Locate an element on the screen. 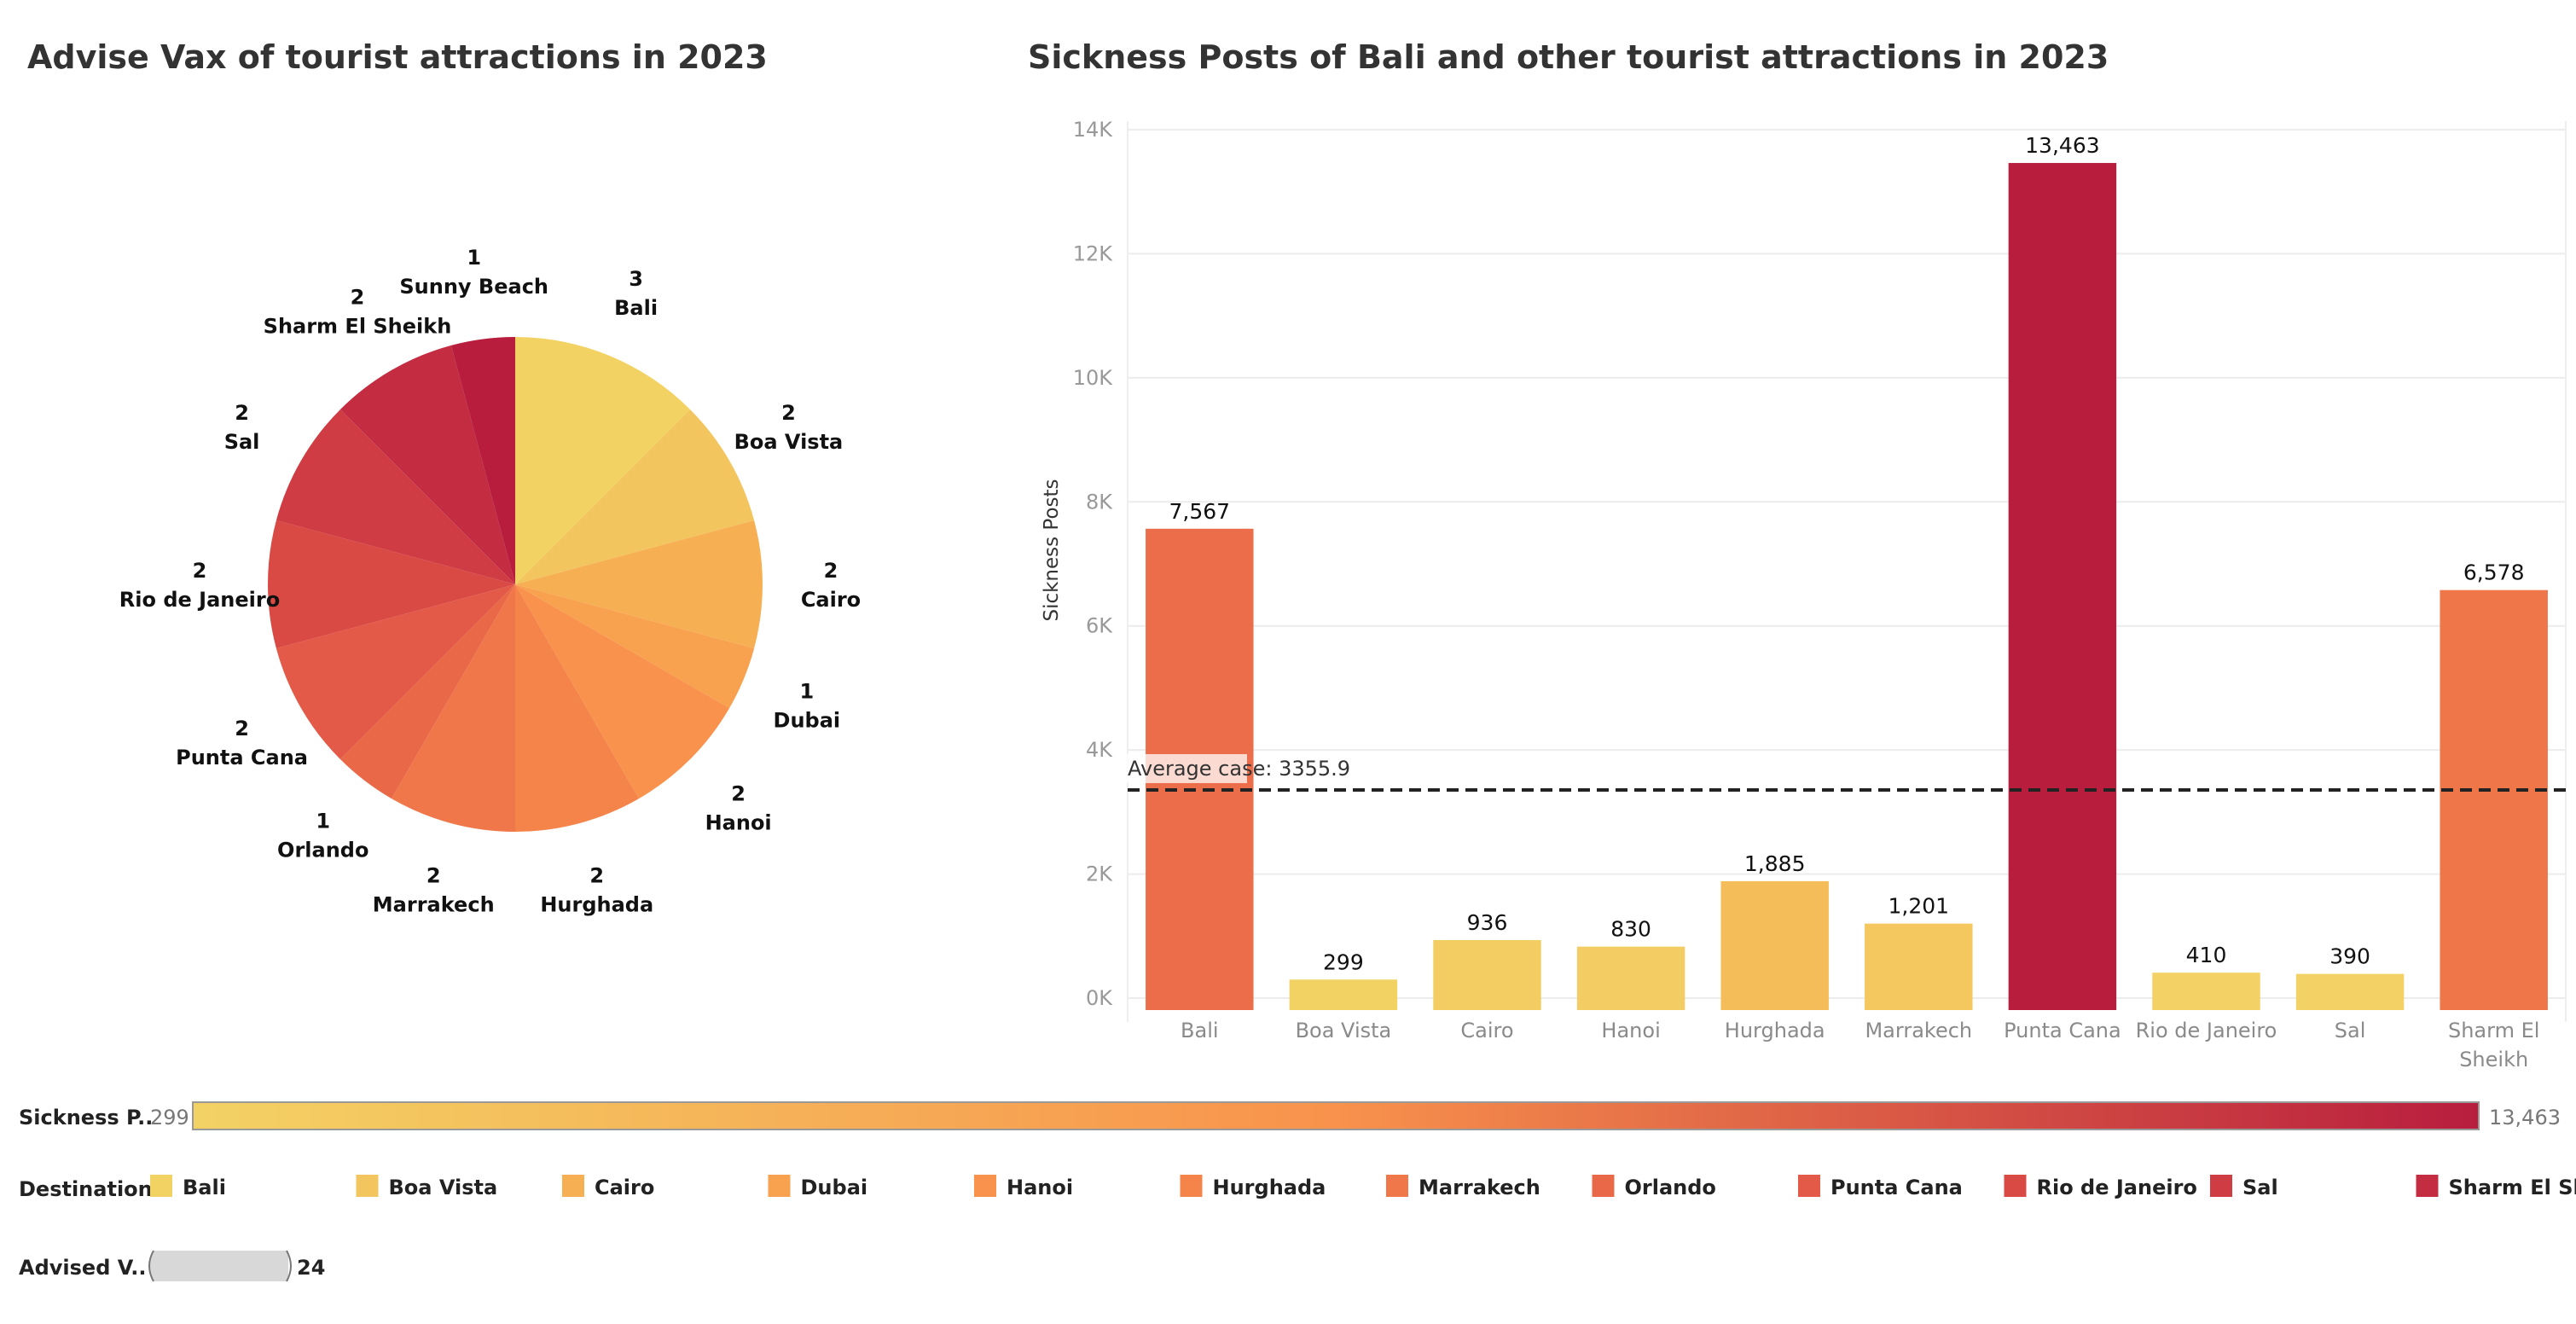 Image resolution: width=2576 pixels, height=1324 pixels. legend-item-sharm-el-sh: Sharm El Sh is located at coordinates (2496, 1187).